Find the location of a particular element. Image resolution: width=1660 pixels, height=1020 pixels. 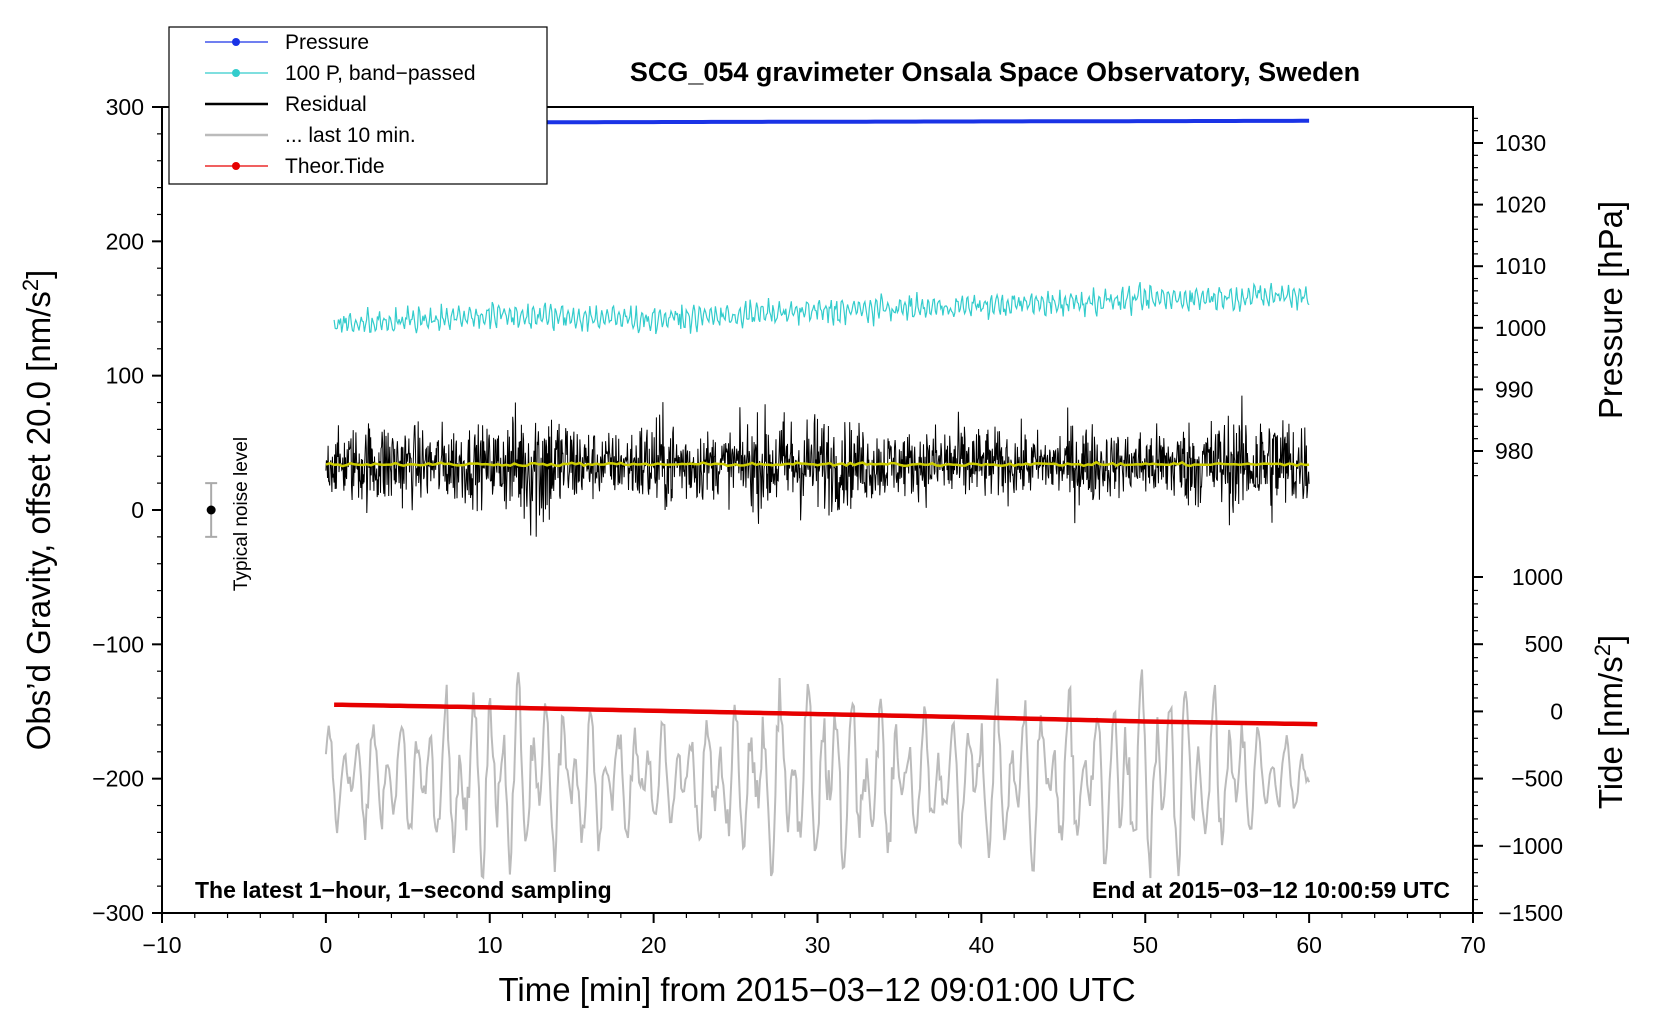

annotation-end-time: End at 2015−03−12 10:00:59 UTC is located at coordinates (1271, 890).